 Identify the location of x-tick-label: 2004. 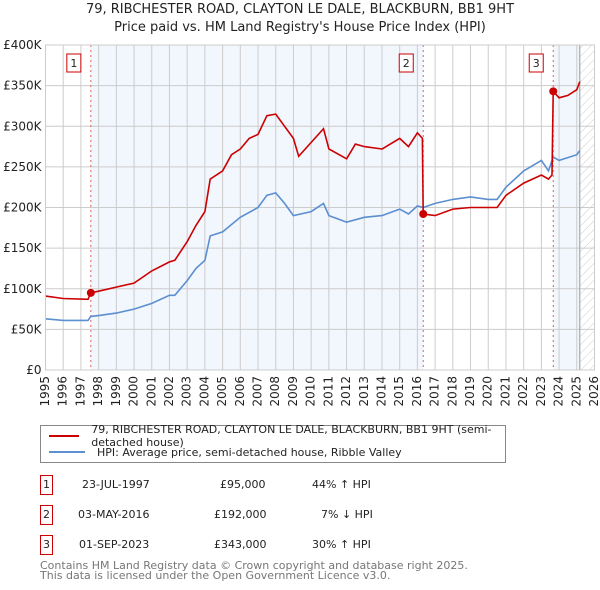
(204, 391).